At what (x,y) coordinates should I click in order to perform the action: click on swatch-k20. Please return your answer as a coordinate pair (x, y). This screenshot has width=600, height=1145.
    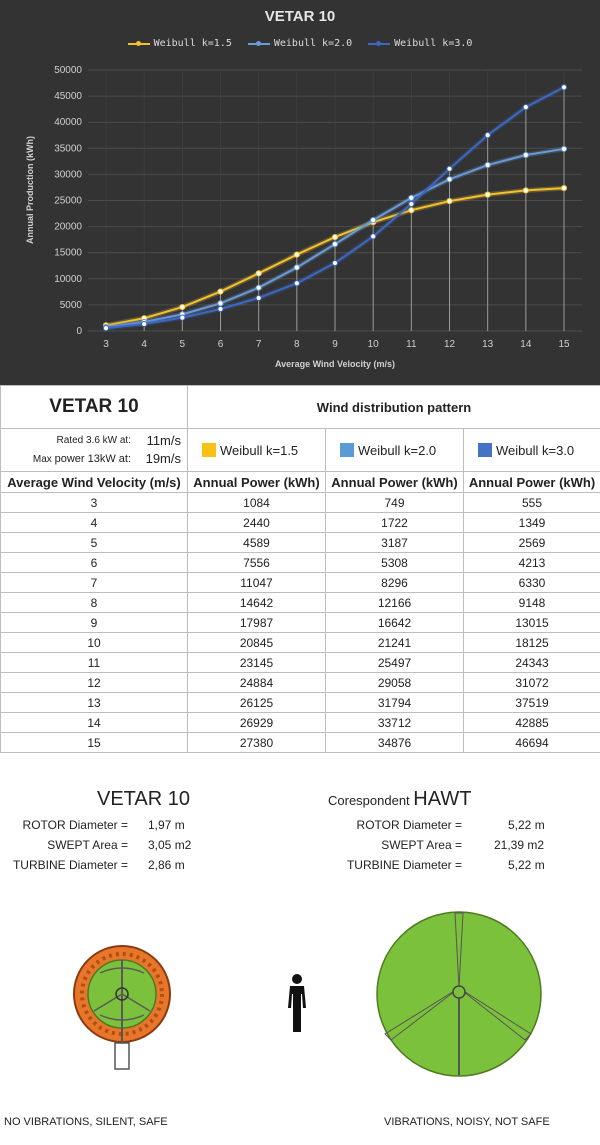
    Looking at the image, I should click on (347, 450).